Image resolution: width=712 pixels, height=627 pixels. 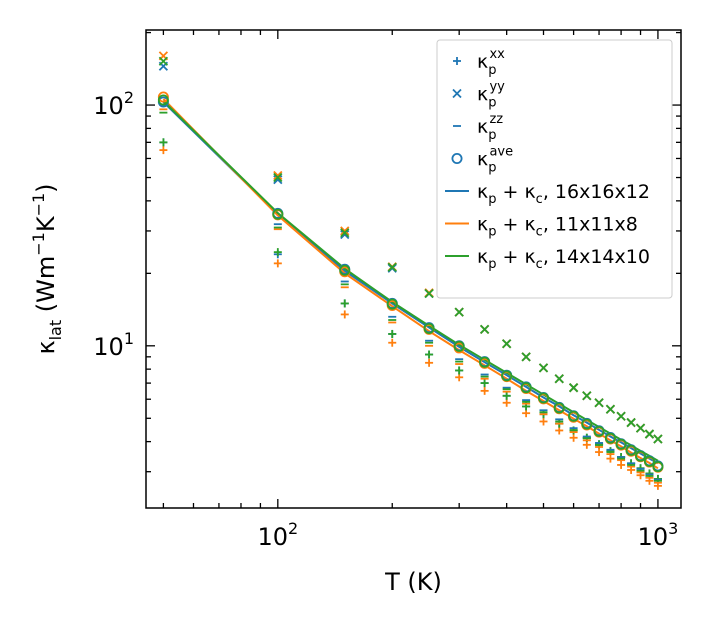 I want to click on point-yy-14x14x10-350K-b, so click(x=484, y=329).